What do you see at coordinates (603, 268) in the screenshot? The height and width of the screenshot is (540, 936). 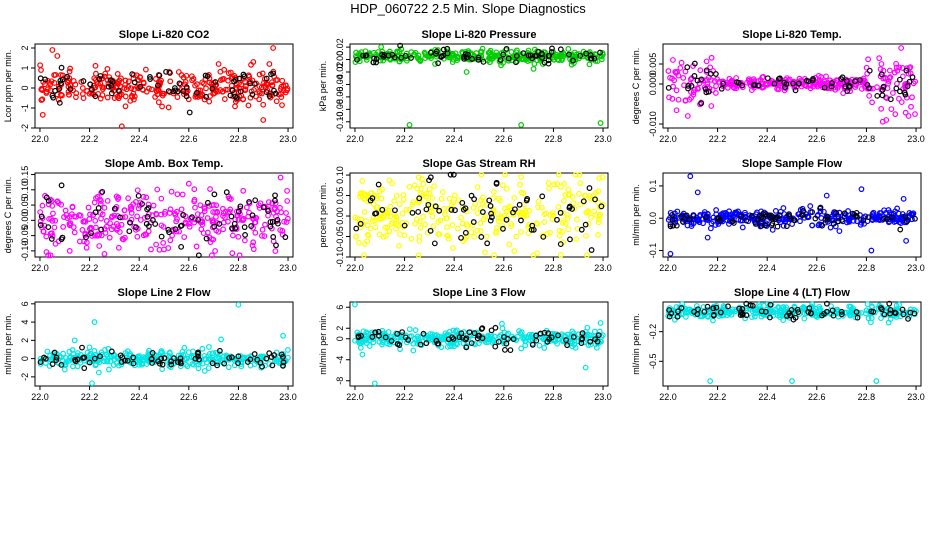 I see `x-tick-label: 23.0` at bounding box center [603, 268].